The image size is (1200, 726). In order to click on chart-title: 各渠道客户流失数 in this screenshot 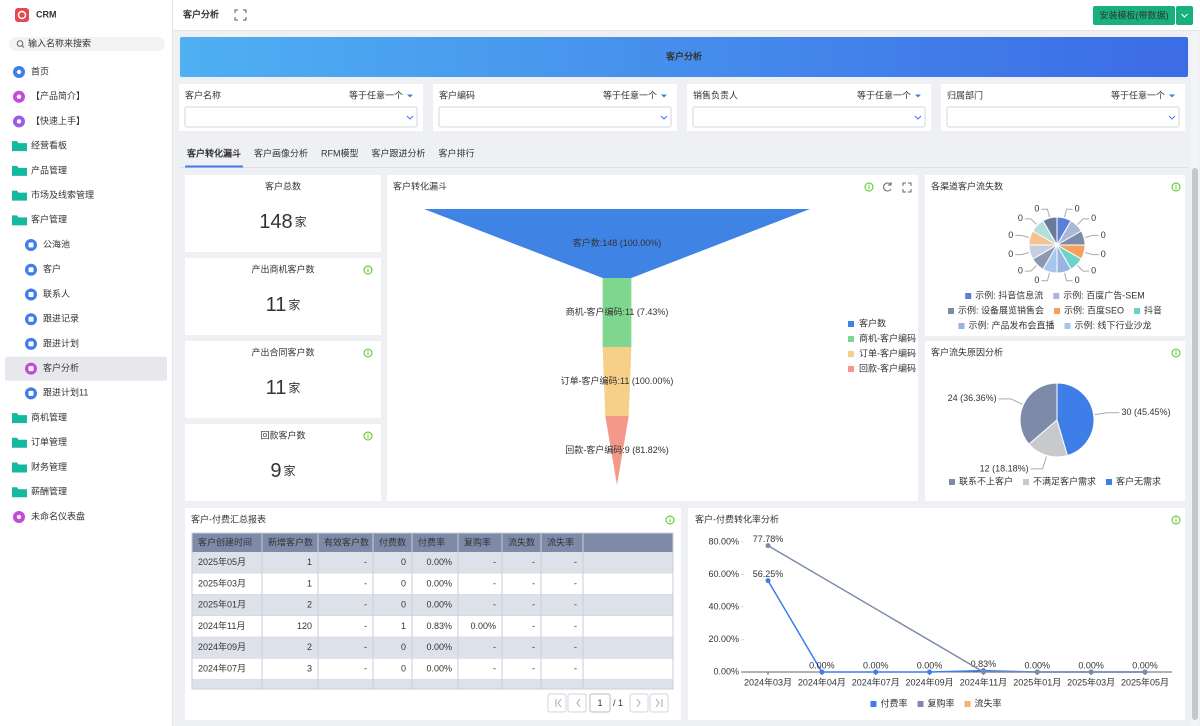, I will do `click(967, 185)`.